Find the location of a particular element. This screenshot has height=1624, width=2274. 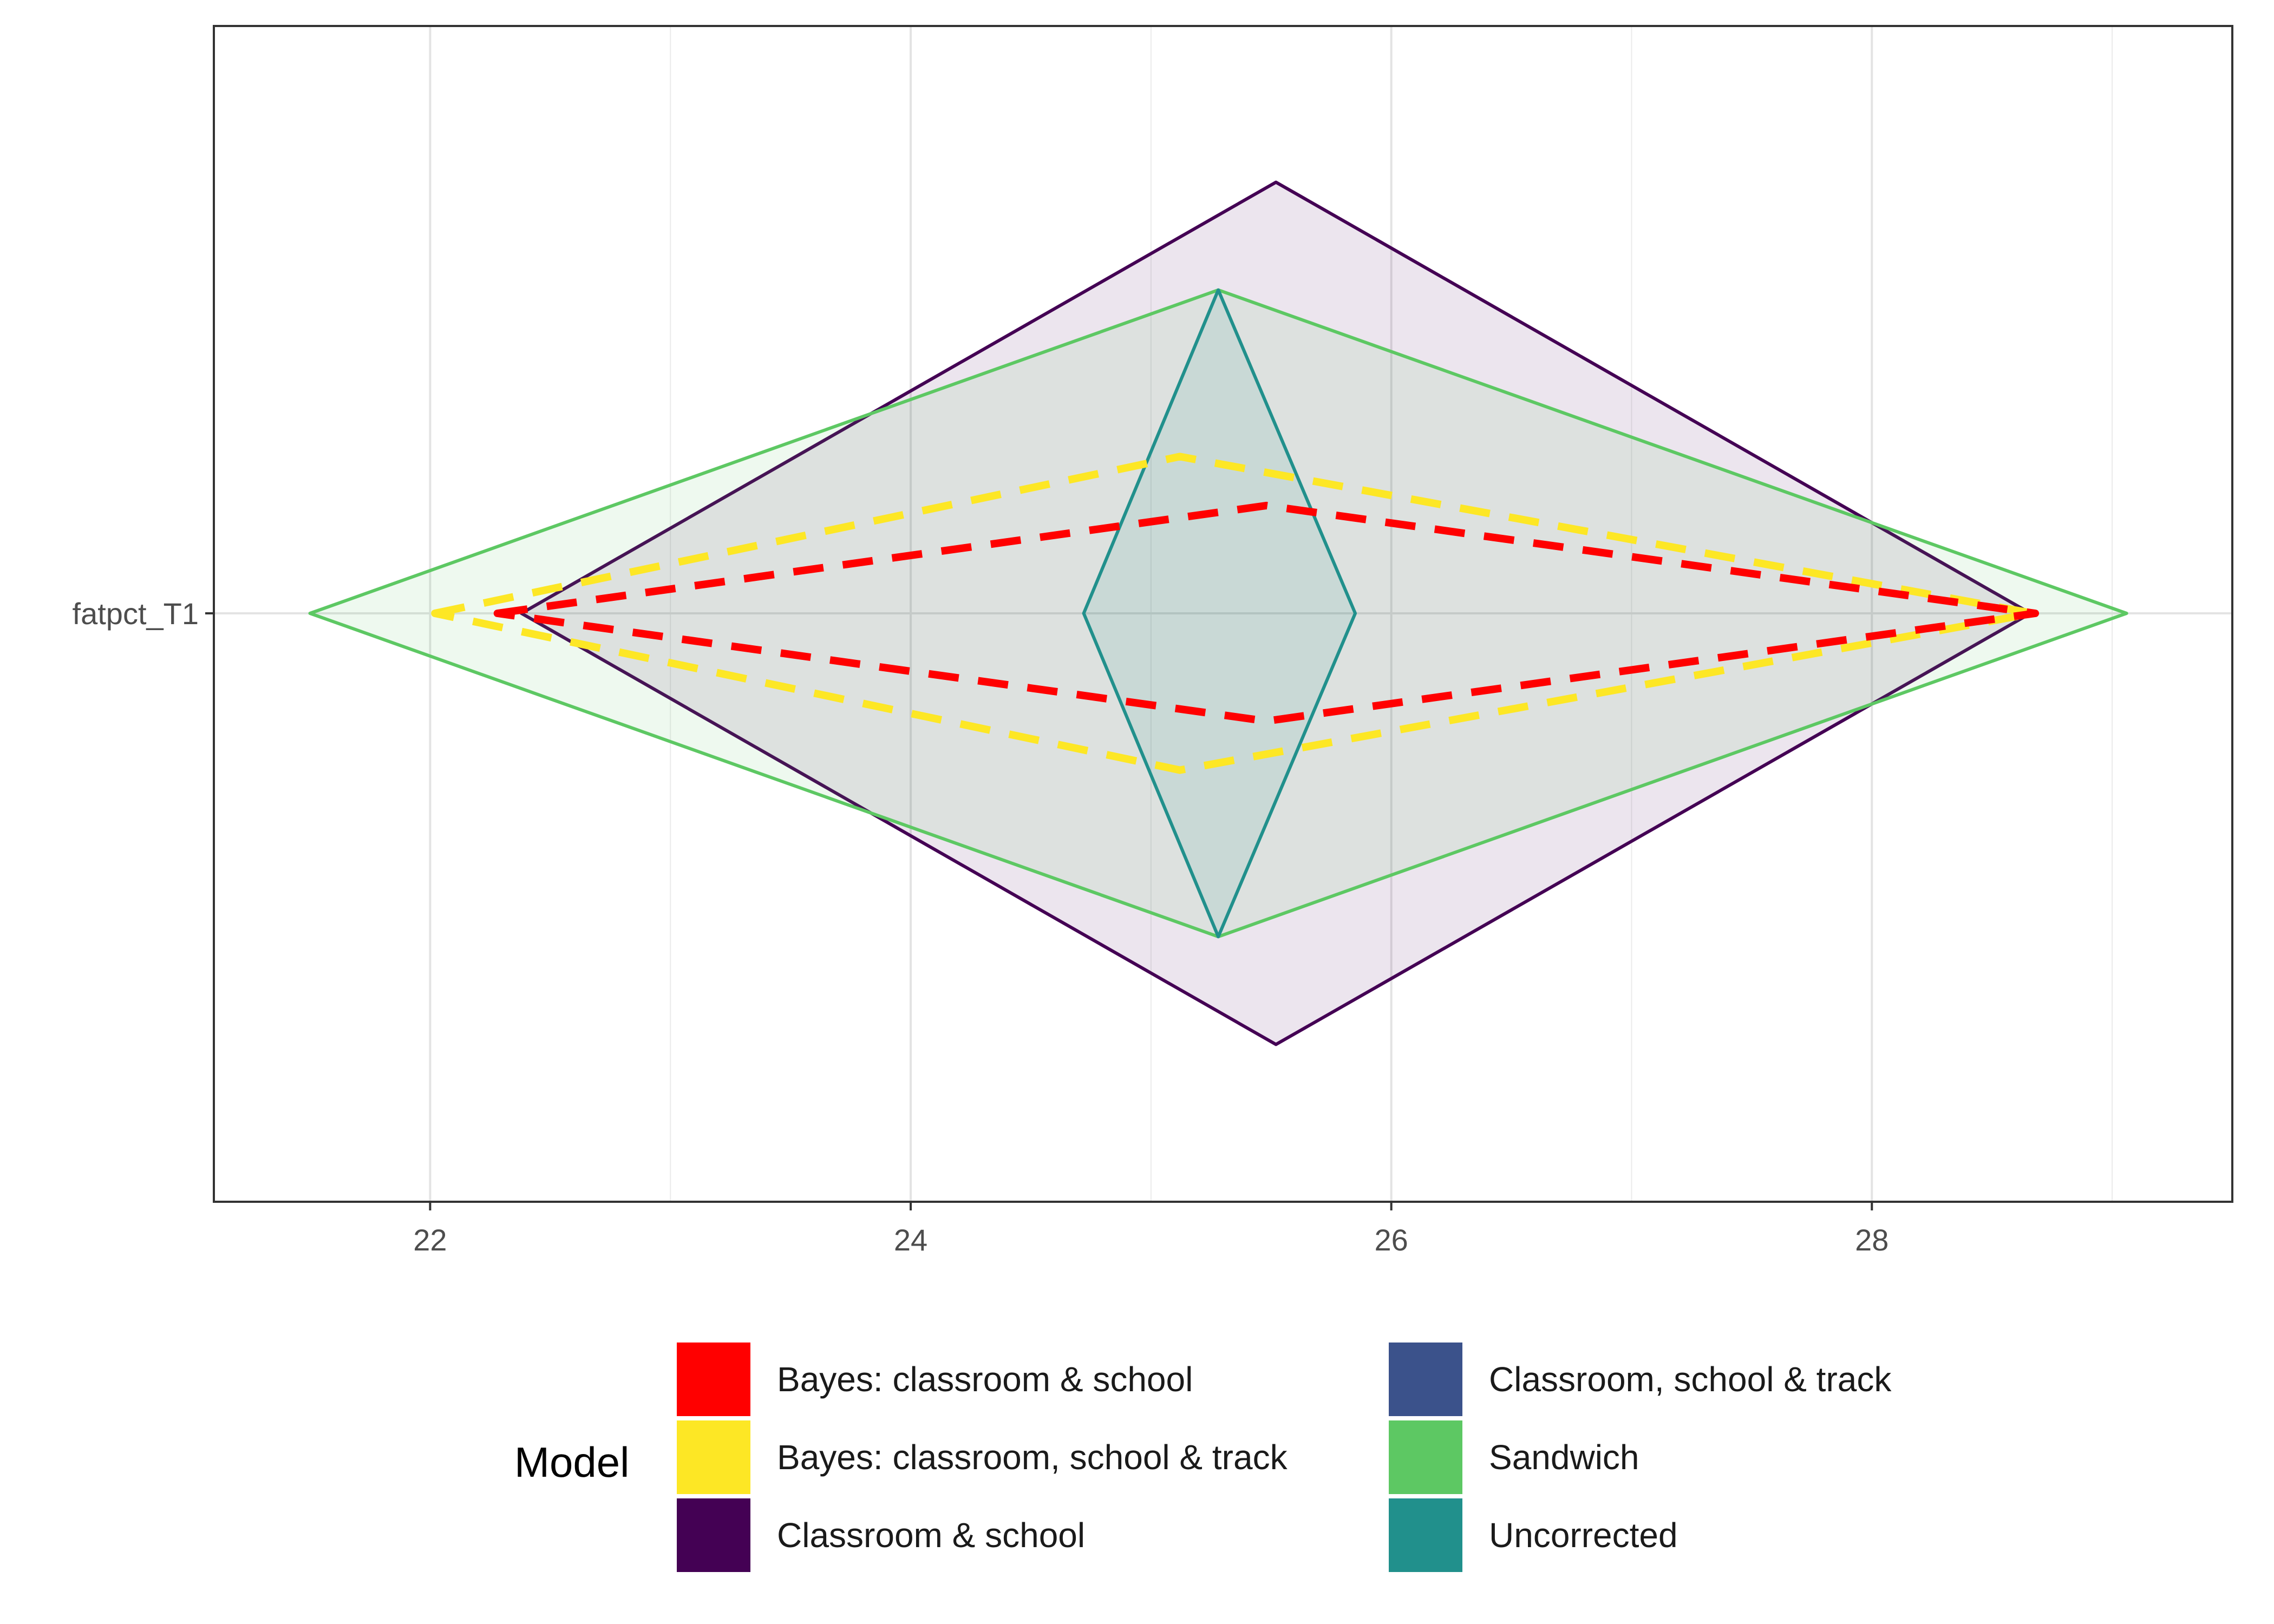

x-tick-label: 24 is located at coordinates (911, 1240).